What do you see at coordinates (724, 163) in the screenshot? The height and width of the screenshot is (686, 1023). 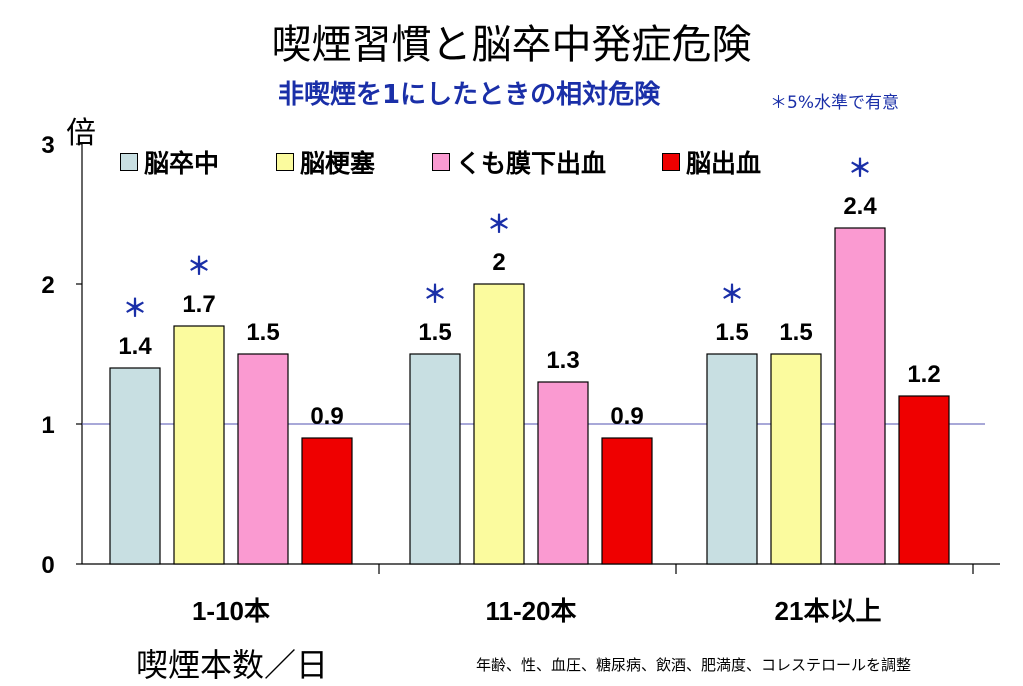 I see `legend-label-hemorrhage: 脳出血` at bounding box center [724, 163].